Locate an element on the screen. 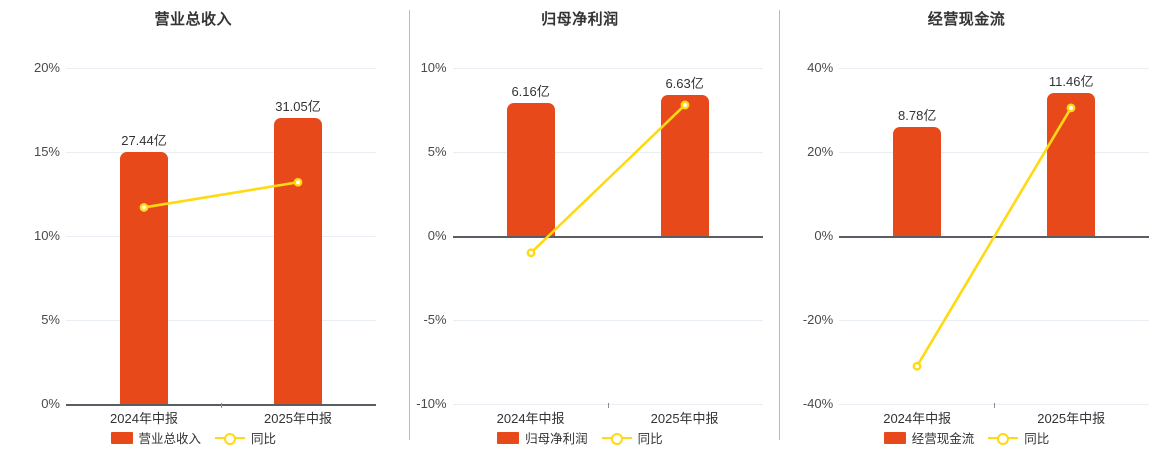  bar-value-label: 8.78亿 is located at coordinates (917, 115).